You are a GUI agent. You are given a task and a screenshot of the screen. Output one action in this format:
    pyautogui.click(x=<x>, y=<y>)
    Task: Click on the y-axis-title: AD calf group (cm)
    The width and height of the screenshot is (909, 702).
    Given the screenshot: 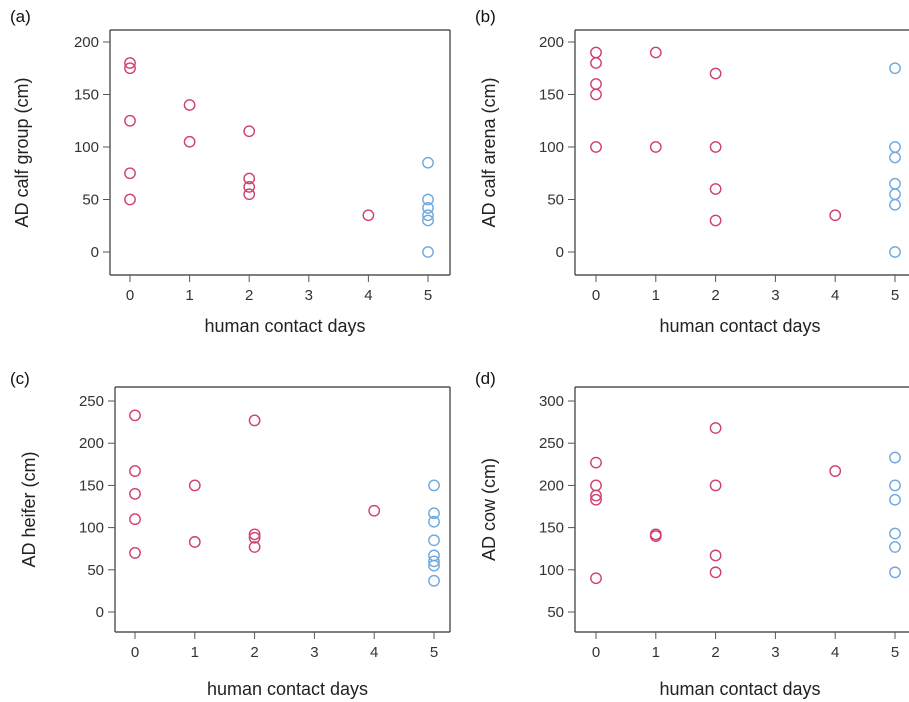 What is the action you would take?
    pyautogui.click(x=22, y=152)
    